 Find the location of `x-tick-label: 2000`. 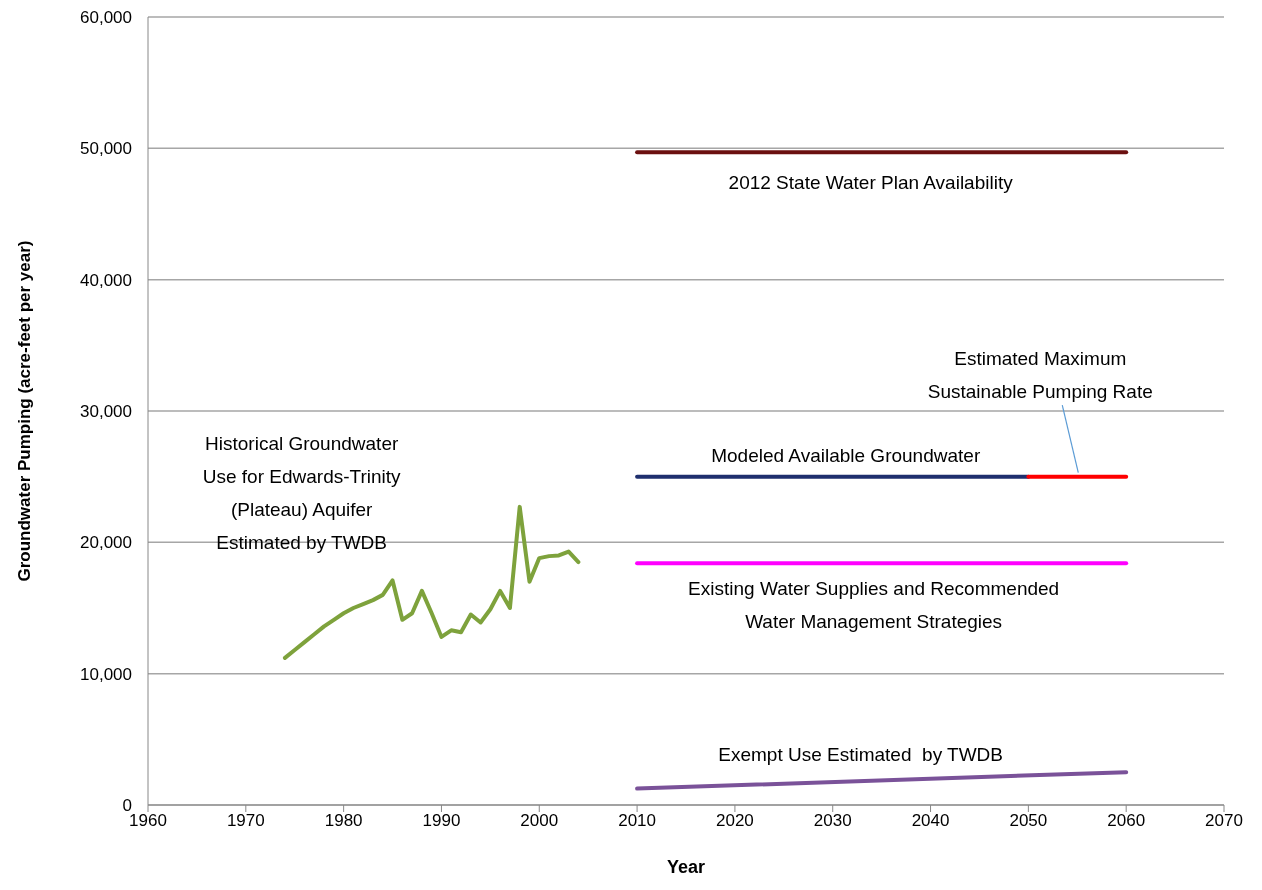

x-tick-label: 2000 is located at coordinates (539, 821).